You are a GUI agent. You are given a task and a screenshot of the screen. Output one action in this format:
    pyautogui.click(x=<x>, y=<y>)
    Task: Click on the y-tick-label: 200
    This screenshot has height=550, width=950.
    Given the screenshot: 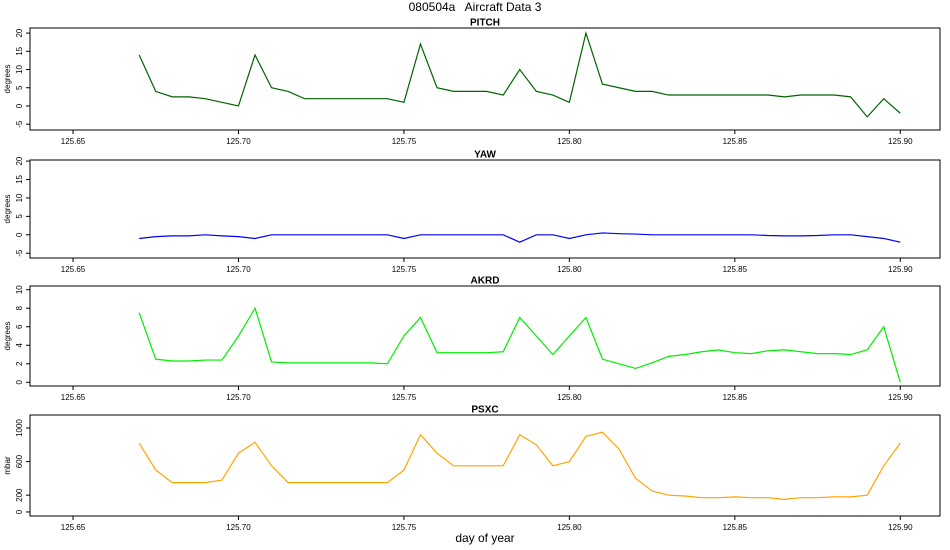 What is the action you would take?
    pyautogui.click(x=19, y=495)
    